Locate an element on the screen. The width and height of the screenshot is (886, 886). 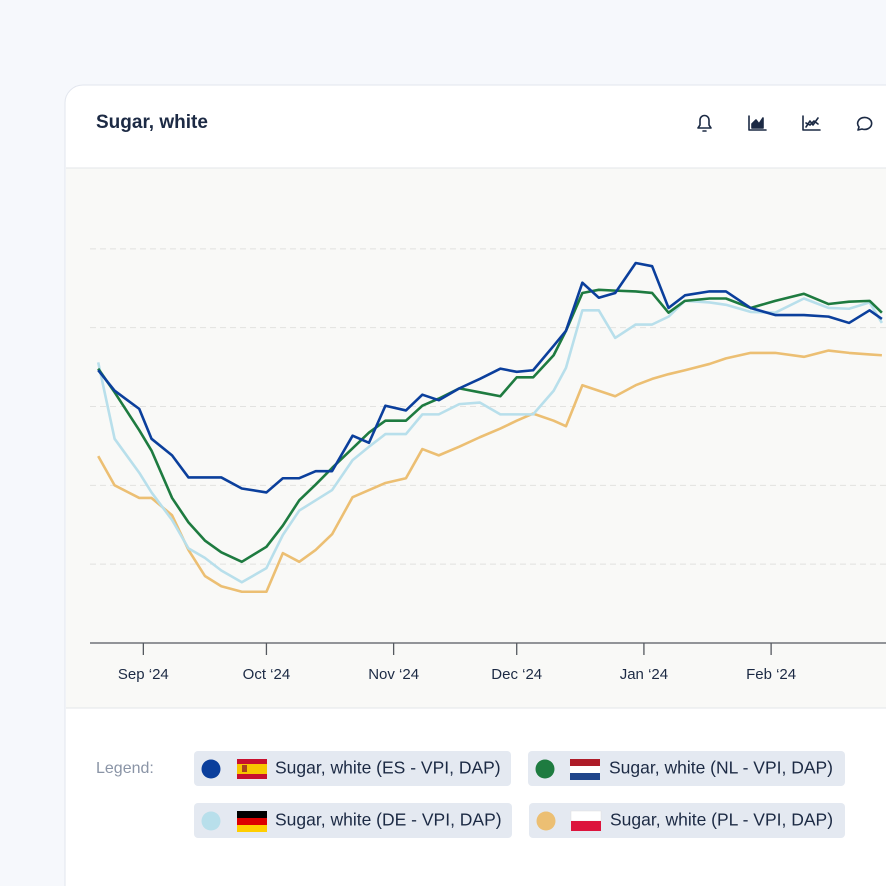
x-tick-label: Nov ‘24 is located at coordinates (393, 674).